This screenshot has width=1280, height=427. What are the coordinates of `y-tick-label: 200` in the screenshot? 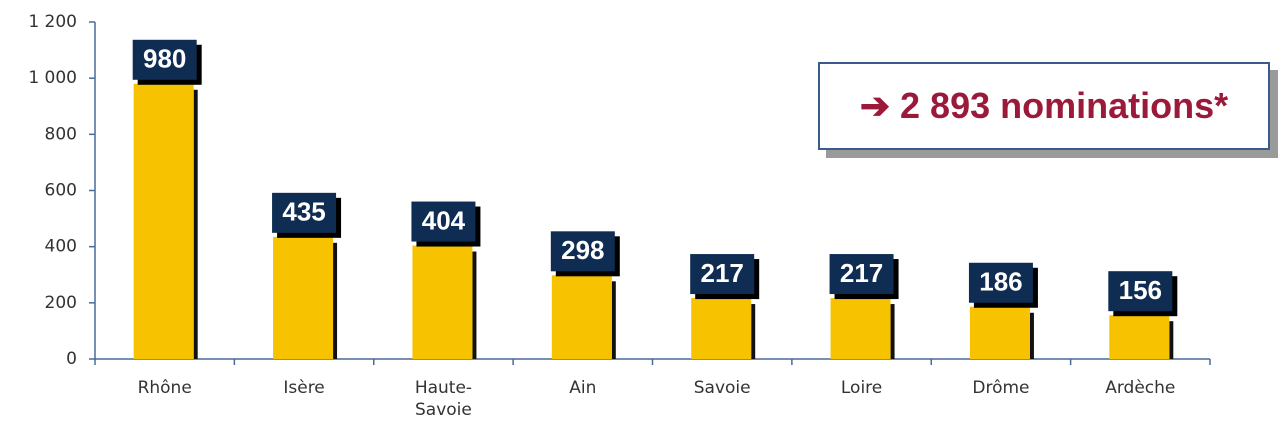 It's located at (61, 303).